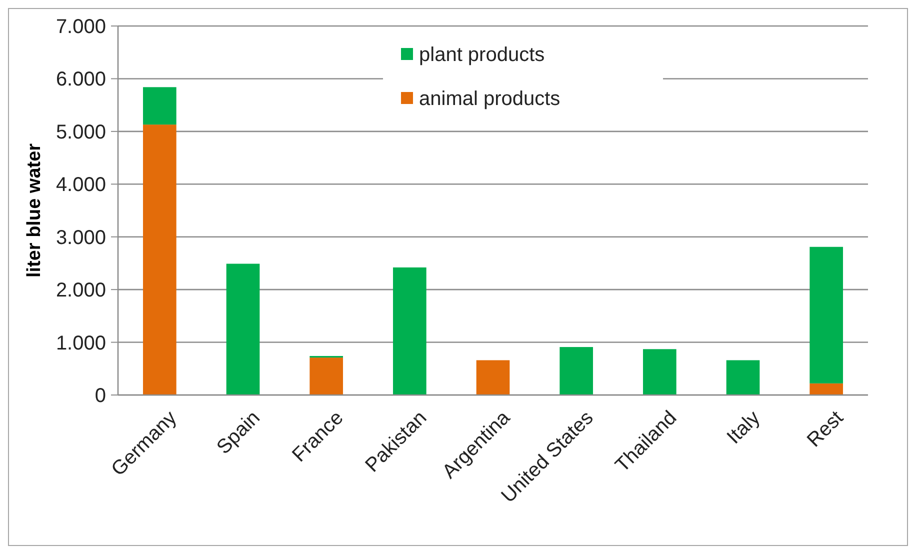 This screenshot has height=554, width=918. What do you see at coordinates (34, 210) in the screenshot?
I see `y-axis-title: liter blue water` at bounding box center [34, 210].